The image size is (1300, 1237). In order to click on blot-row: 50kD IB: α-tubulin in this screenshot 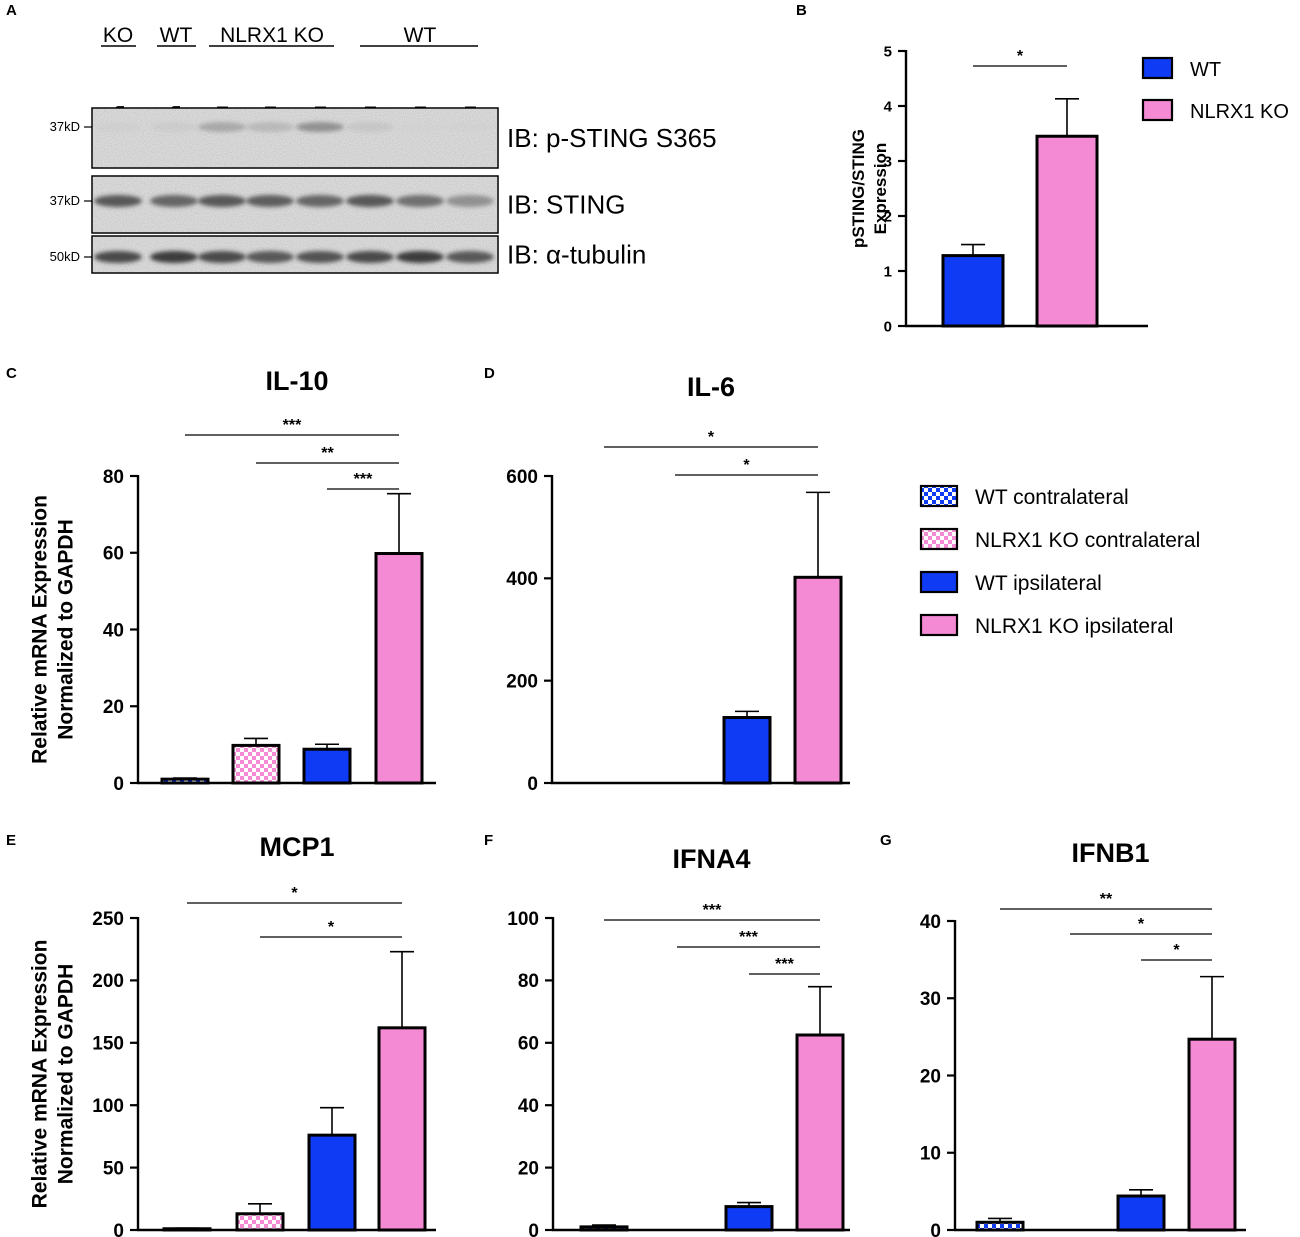, I will do `click(348, 254)`.